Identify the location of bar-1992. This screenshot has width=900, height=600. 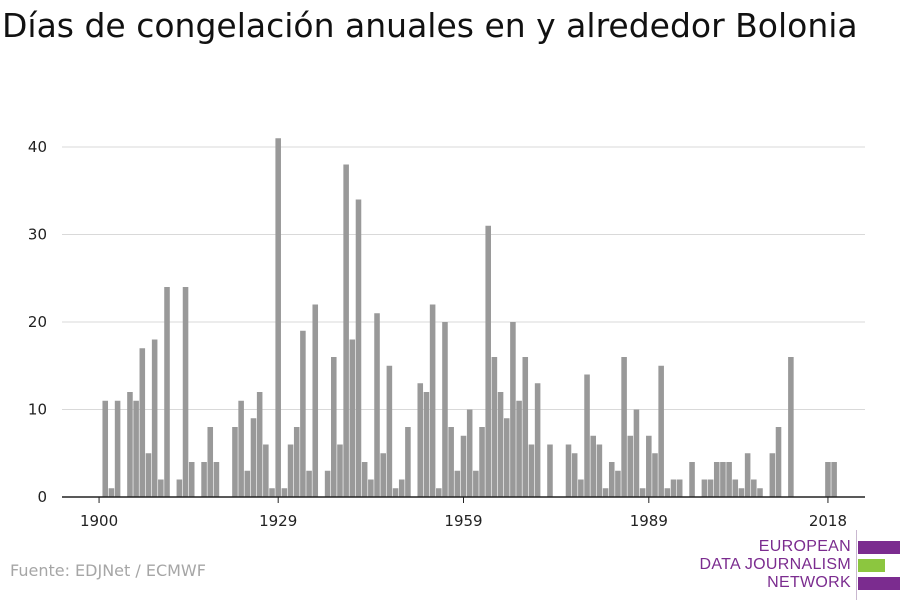
(667, 492).